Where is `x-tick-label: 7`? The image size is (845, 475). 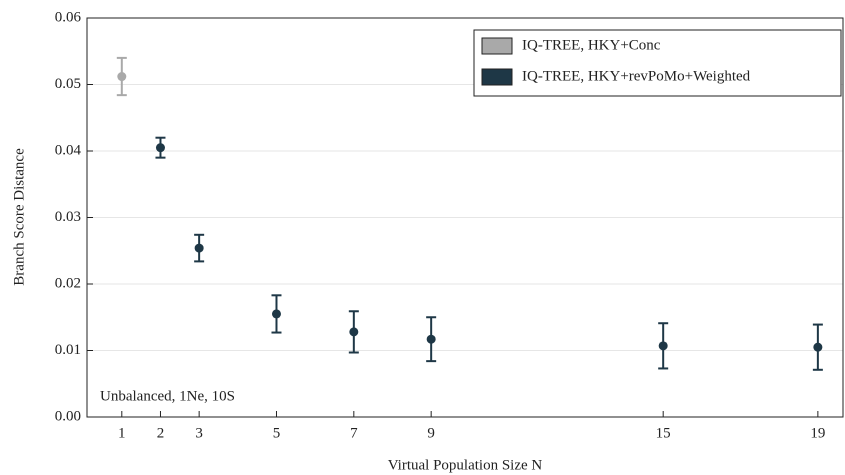
x-tick-label: 7 is located at coordinates (354, 433).